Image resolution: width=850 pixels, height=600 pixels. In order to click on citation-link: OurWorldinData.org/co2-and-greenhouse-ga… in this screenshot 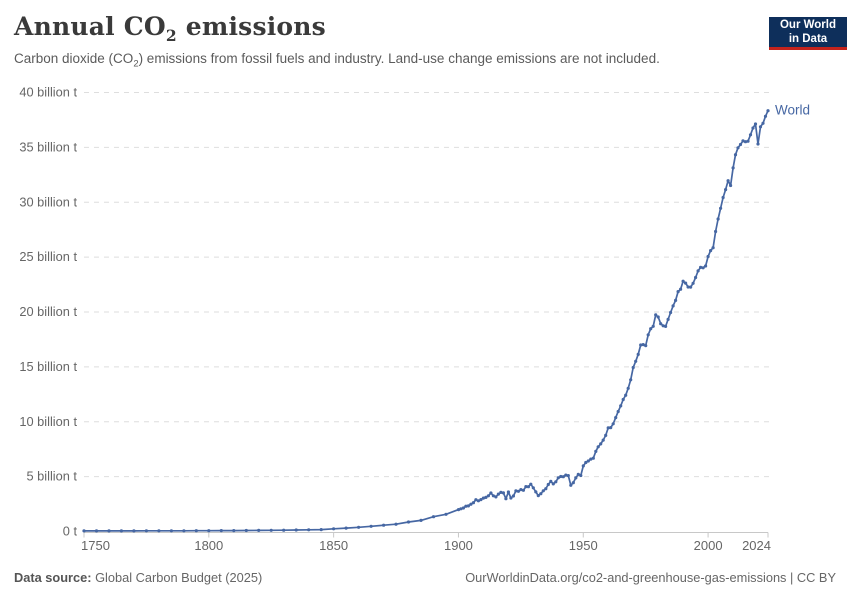, I will do `click(650, 577)`.